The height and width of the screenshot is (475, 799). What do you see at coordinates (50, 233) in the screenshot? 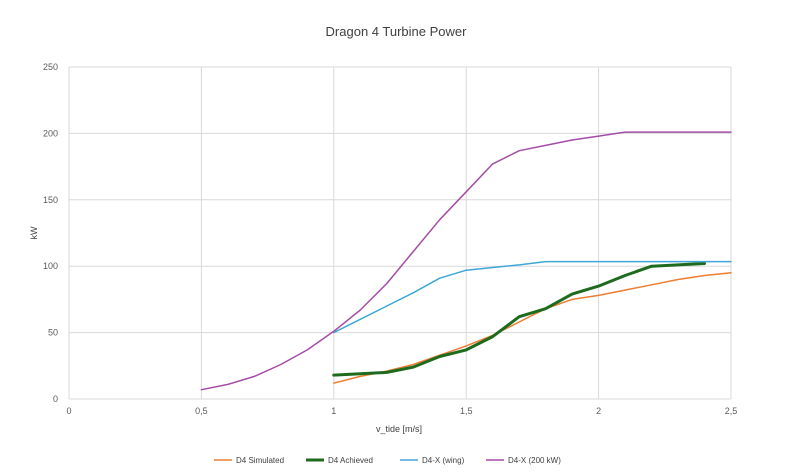
I see `y-tick-labels: 0 50 100 150 200 250` at bounding box center [50, 233].